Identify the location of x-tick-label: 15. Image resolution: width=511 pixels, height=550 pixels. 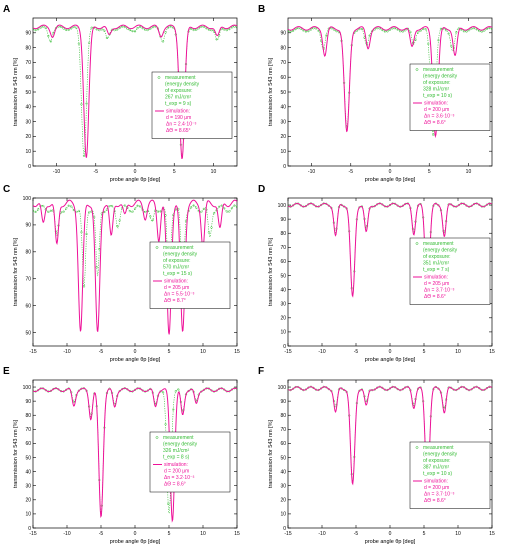
(492, 352).